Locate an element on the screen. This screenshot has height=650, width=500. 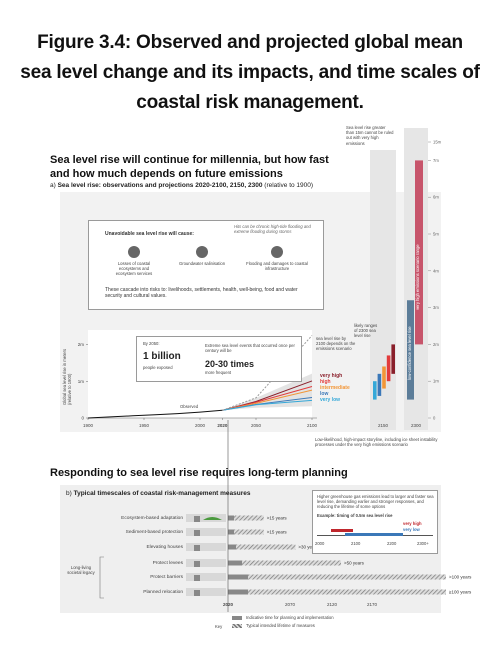
panel-a-label: a) is located at coordinates (53, 185).